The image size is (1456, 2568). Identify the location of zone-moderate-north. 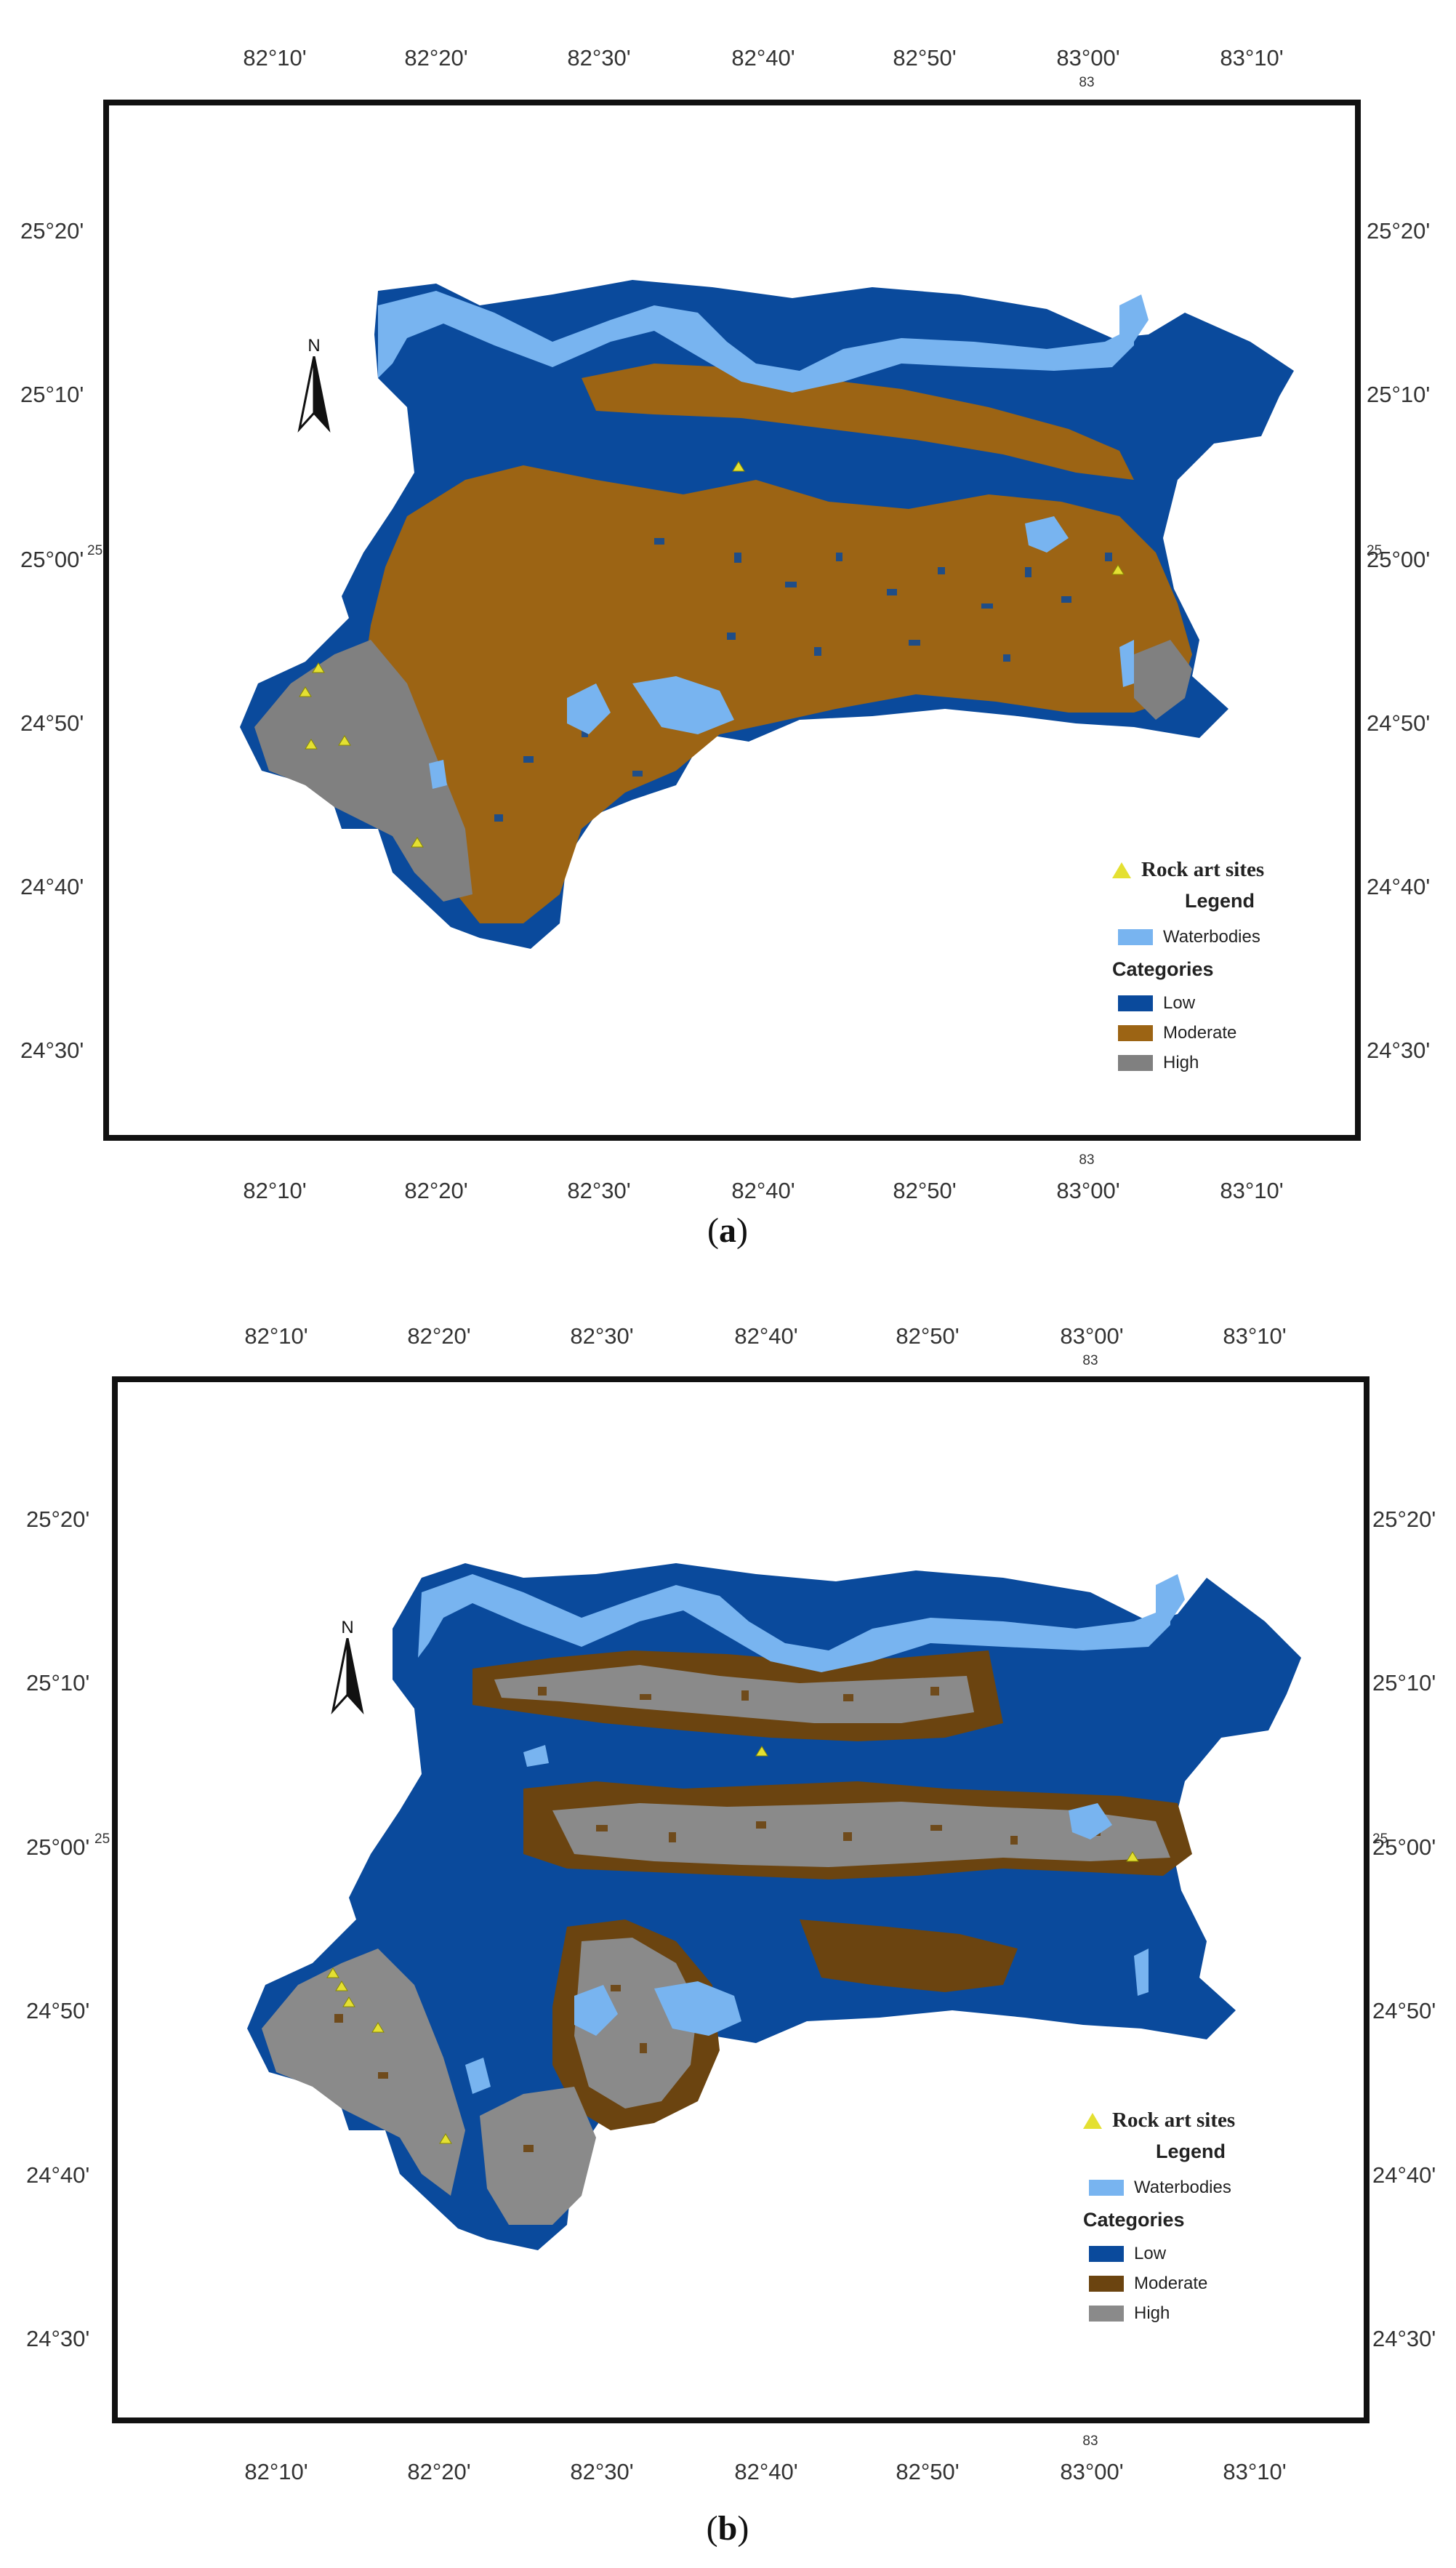
(858, 422).